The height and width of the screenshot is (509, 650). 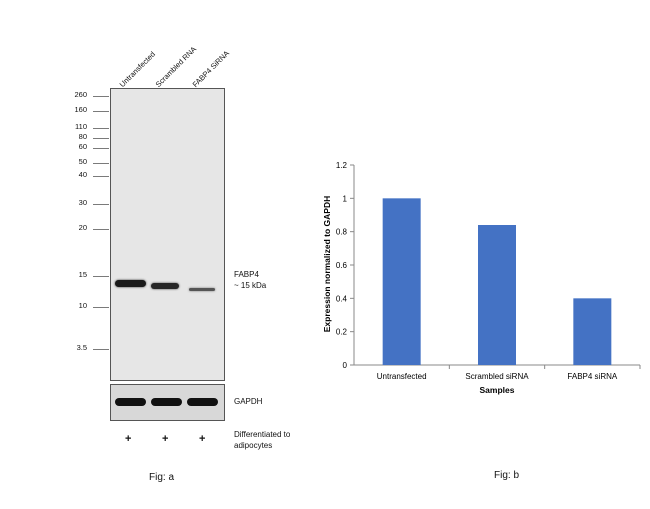 I want to click on mw-label: 80, so click(x=82, y=136).